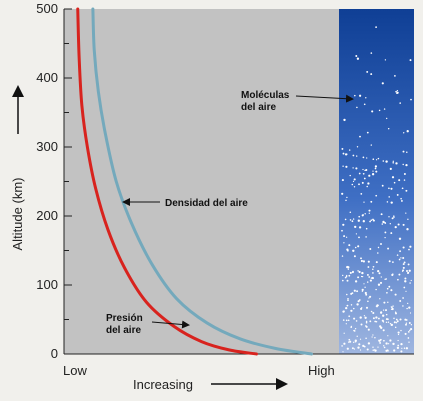 The height and width of the screenshot is (401, 423). What do you see at coordinates (47, 77) in the screenshot?
I see `y-tick-label: 400` at bounding box center [47, 77].